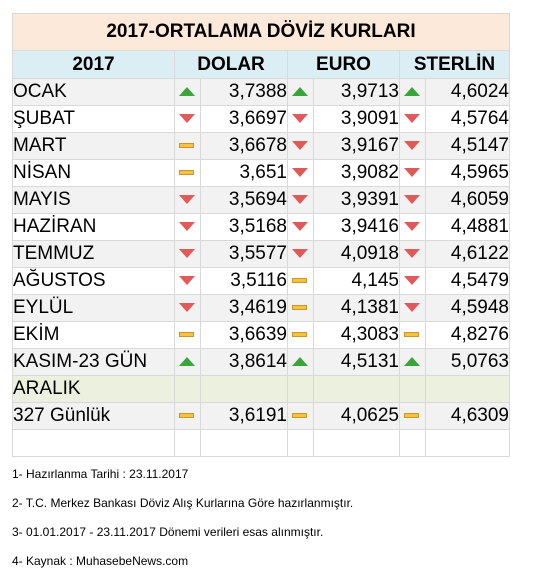 This screenshot has height=576, width=533. What do you see at coordinates (244, 146) in the screenshot?
I see `dolar-value: 3,6678` at bounding box center [244, 146].